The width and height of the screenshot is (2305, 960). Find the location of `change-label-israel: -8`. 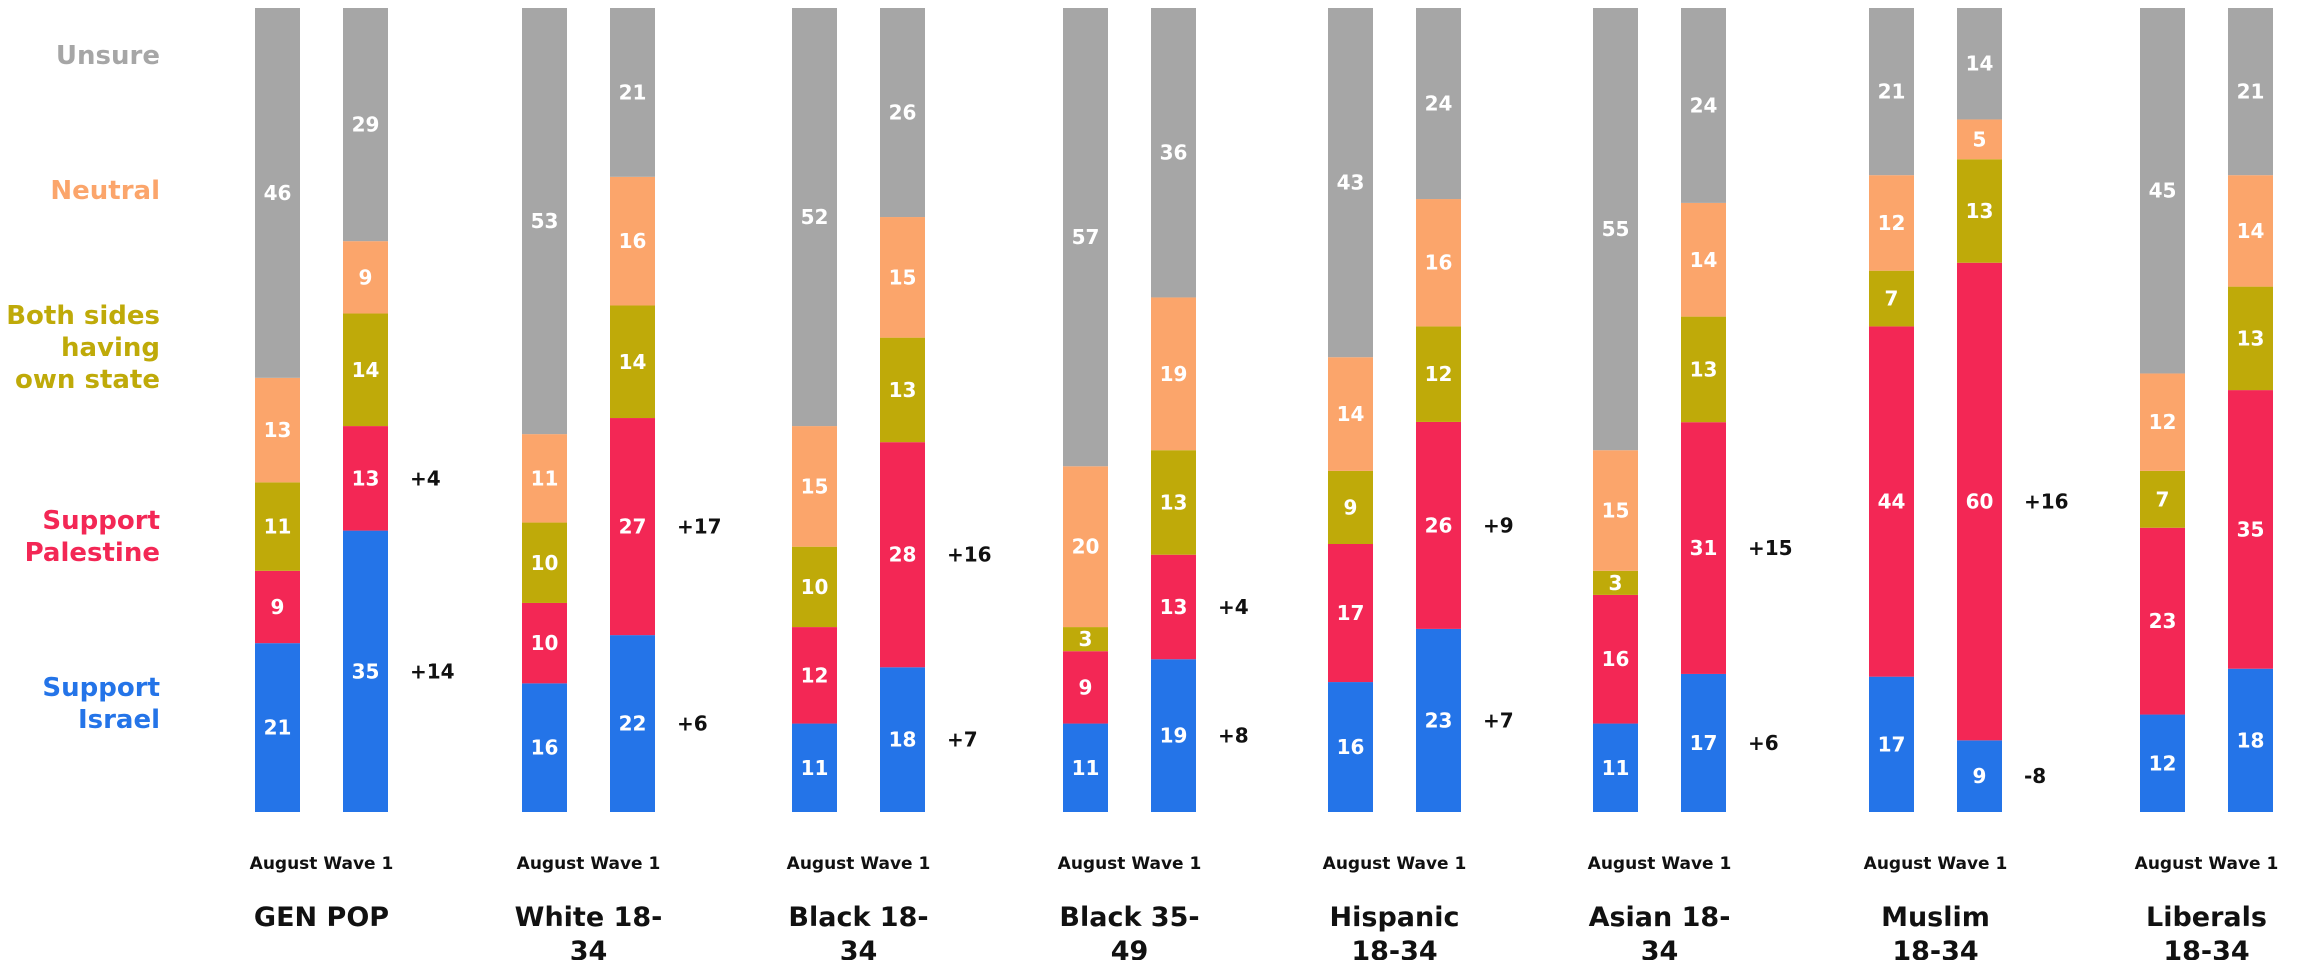

change-label-israel: -8 is located at coordinates (2035, 776).